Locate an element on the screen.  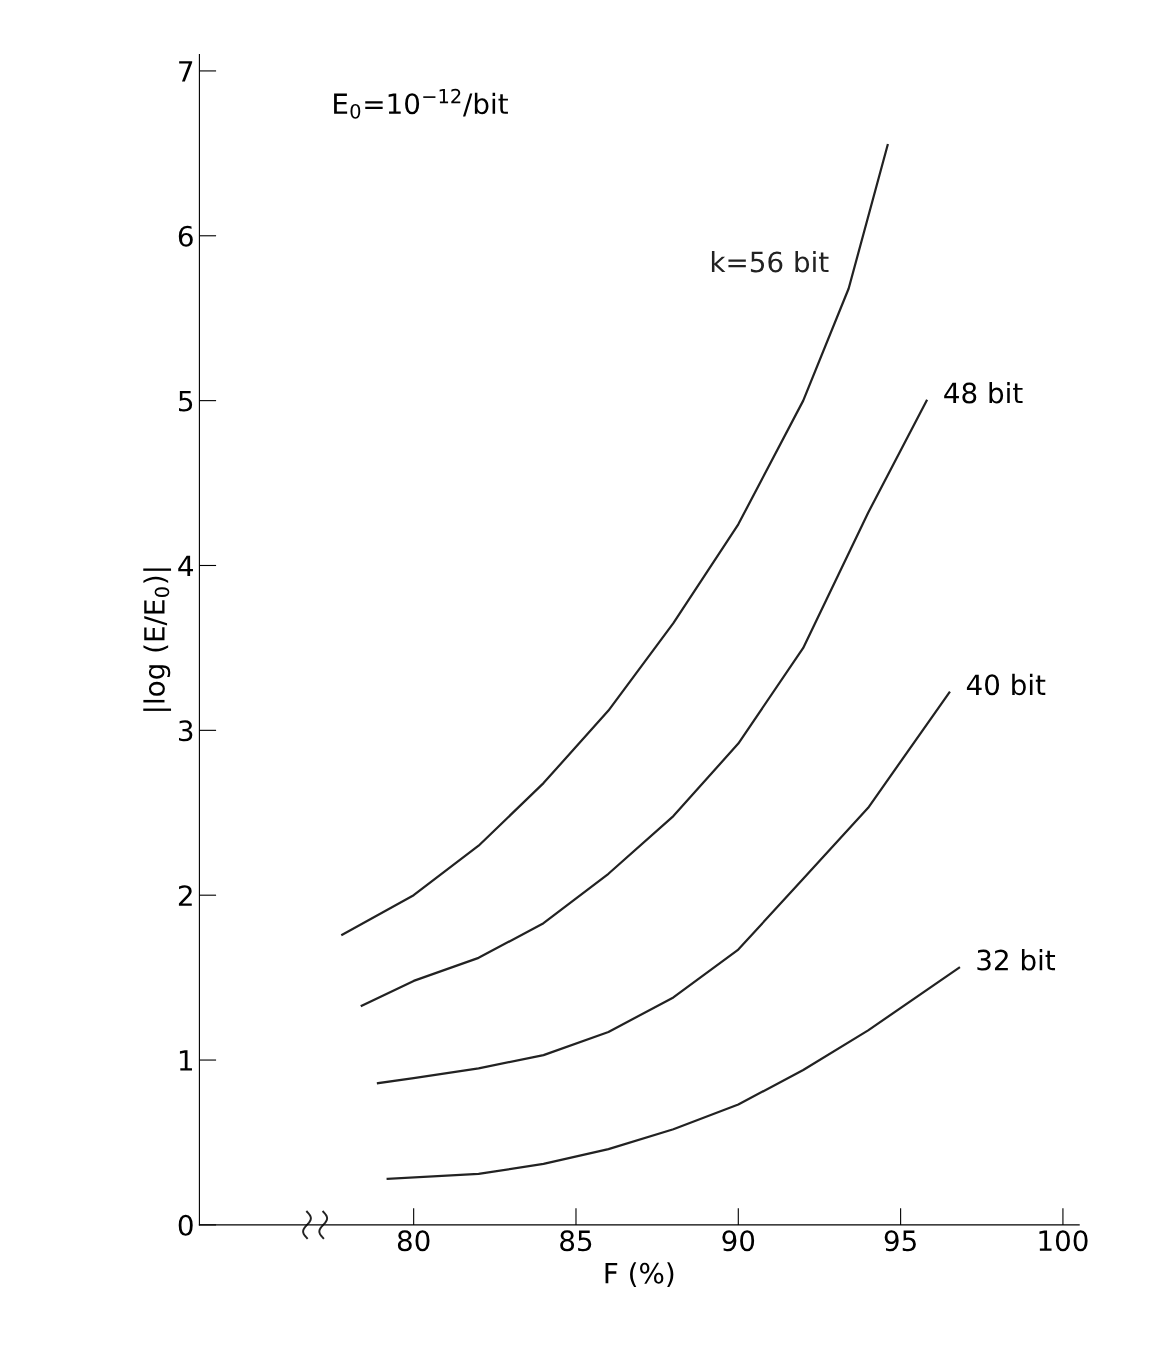
series-label: 32 bit is located at coordinates (1016, 960).